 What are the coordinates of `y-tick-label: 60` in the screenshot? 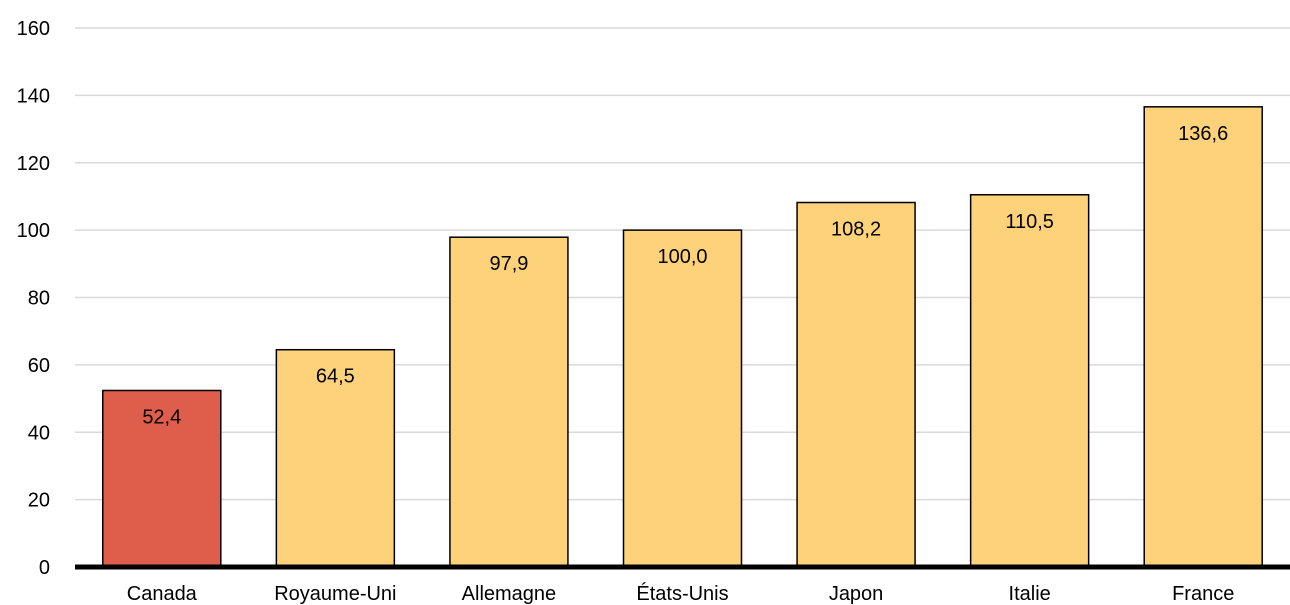 It's located at (39, 366).